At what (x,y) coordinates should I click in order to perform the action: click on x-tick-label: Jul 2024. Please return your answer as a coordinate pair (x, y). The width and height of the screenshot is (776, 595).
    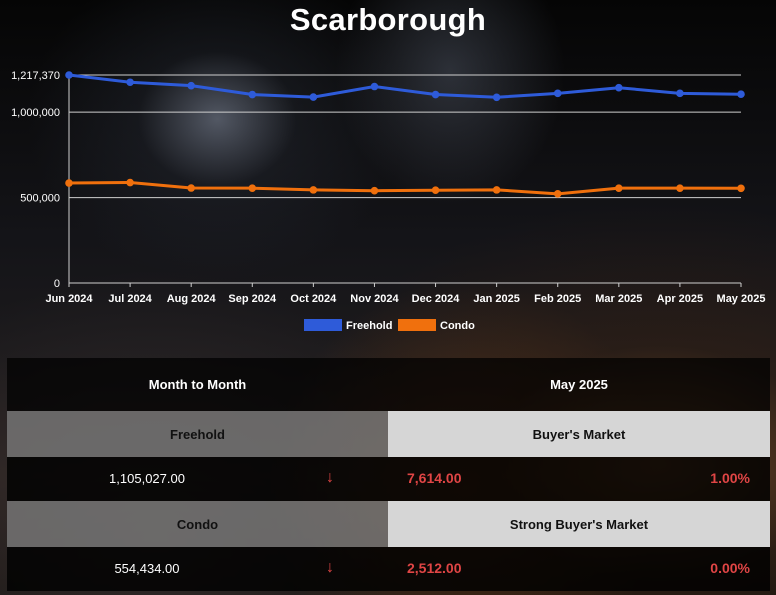
    Looking at the image, I should click on (130, 299).